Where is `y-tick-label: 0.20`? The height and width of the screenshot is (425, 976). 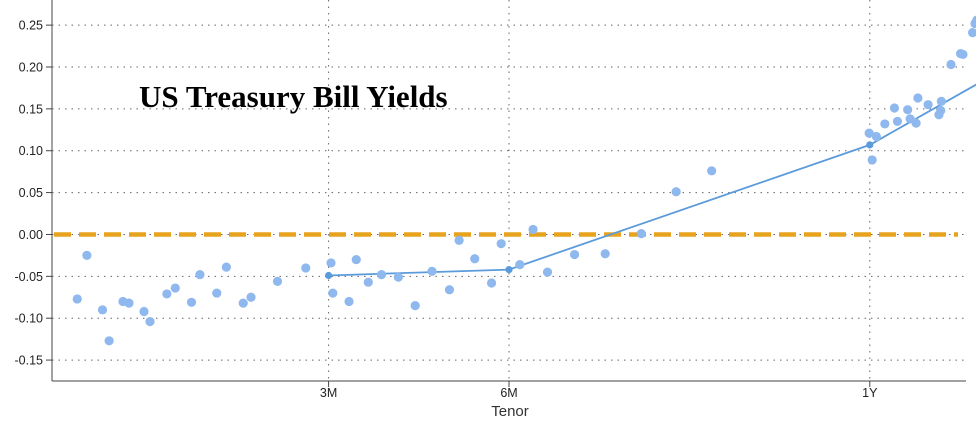
y-tick-label: 0.20 is located at coordinates (31, 67).